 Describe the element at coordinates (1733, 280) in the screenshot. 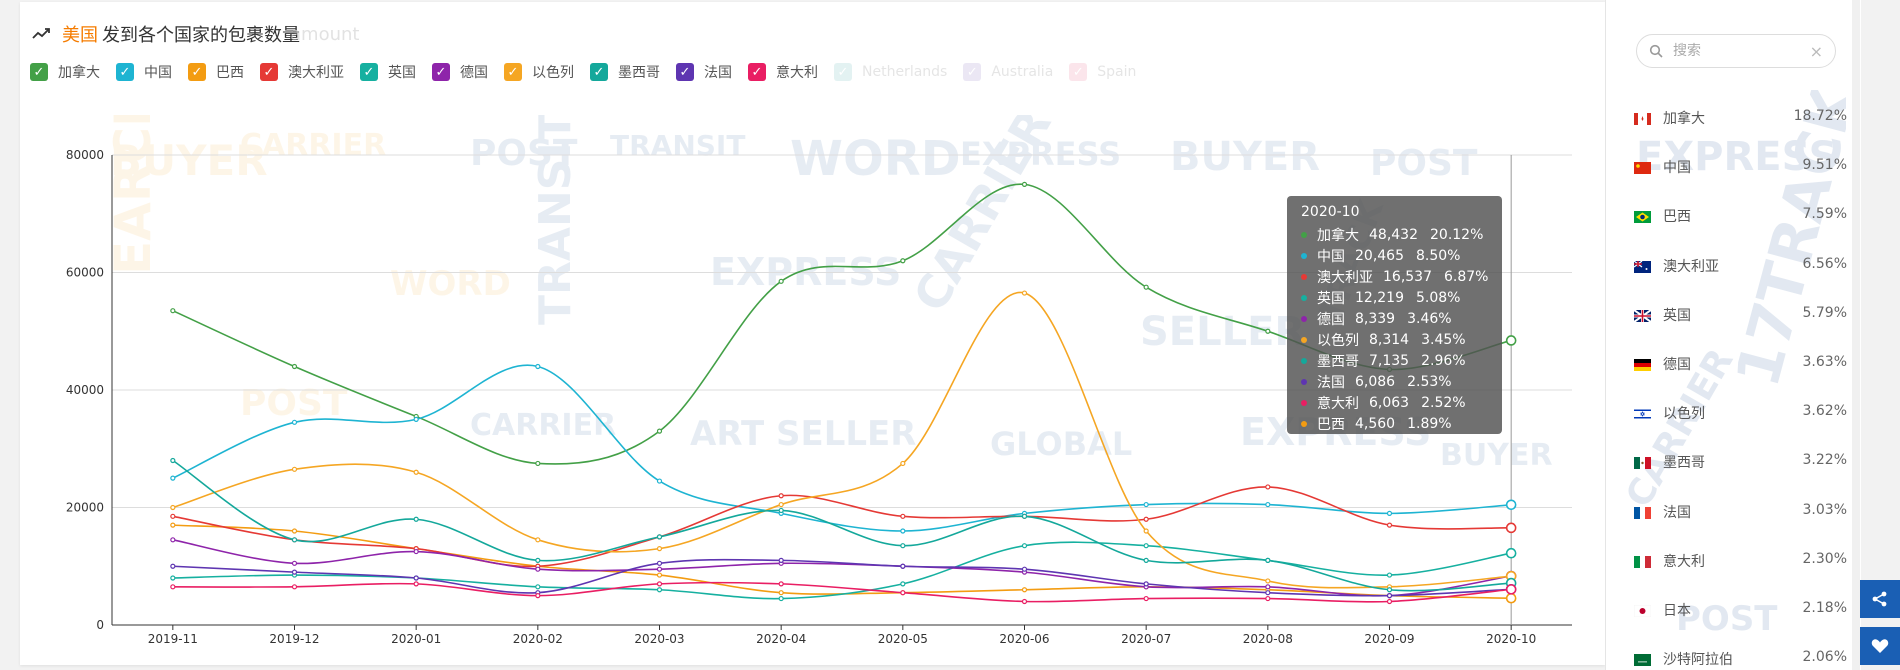

I see `country-rank-item: 澳大利亚 6.56%` at that location.